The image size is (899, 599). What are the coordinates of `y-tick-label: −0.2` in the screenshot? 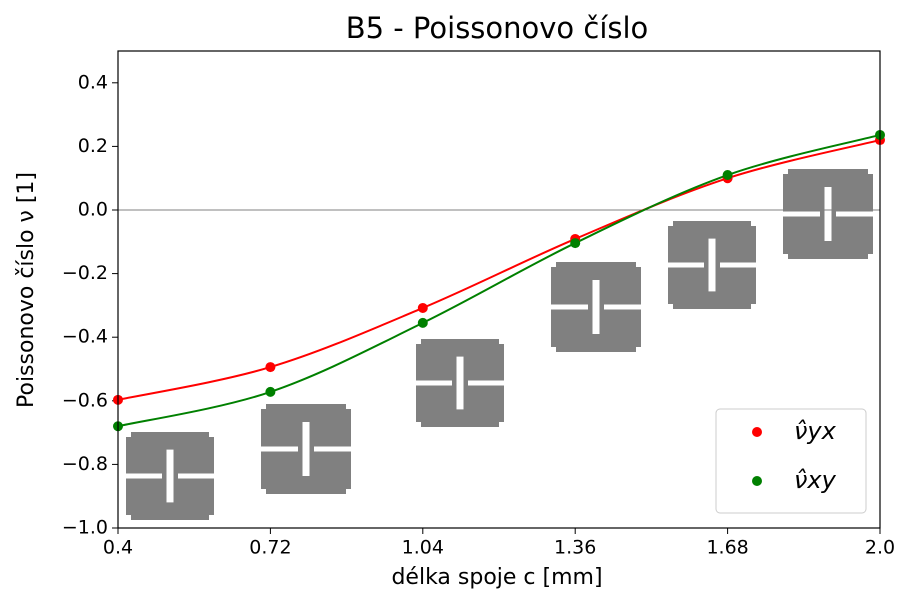 It's located at (85, 273).